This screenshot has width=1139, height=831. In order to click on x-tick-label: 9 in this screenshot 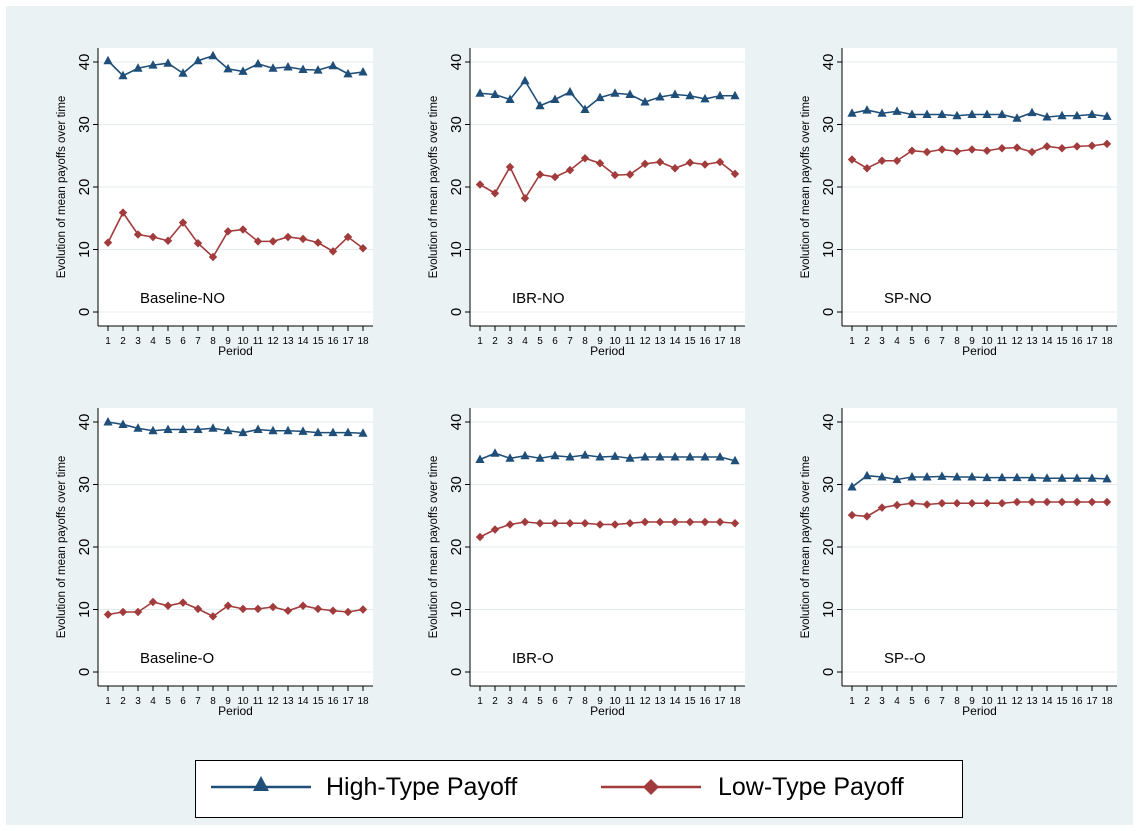, I will do `click(600, 701)`.